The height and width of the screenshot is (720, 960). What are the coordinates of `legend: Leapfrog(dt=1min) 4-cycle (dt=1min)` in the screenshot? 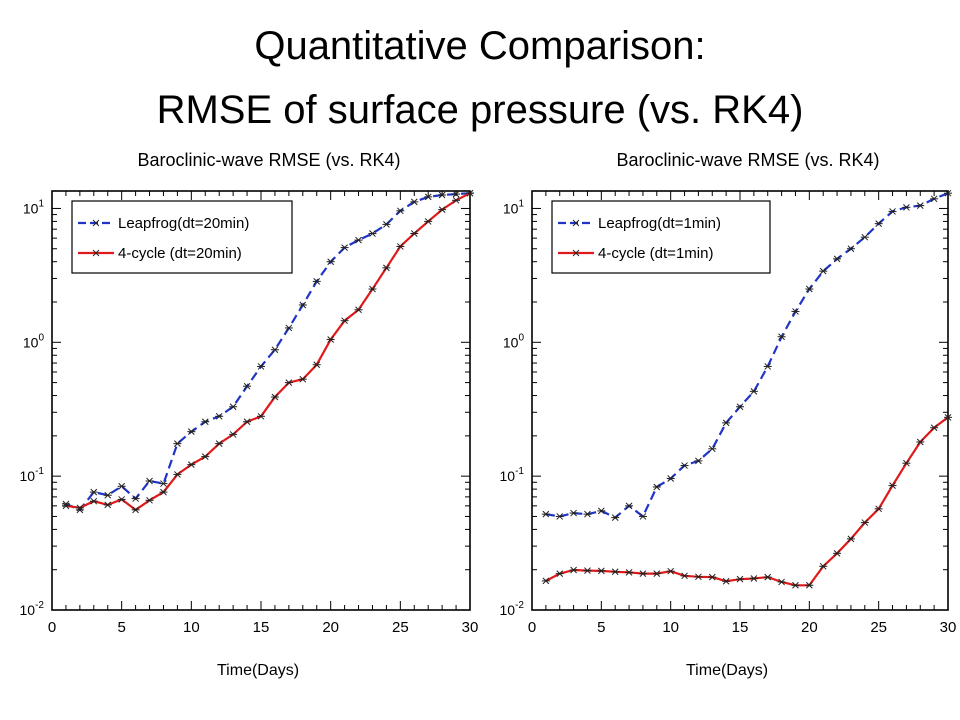 It's located at (661, 237).